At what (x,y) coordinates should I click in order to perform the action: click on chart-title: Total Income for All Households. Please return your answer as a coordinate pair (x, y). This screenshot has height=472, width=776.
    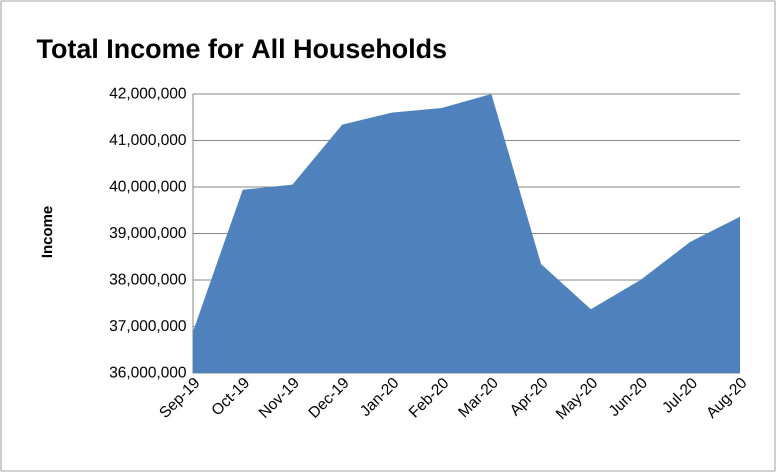
    Looking at the image, I should click on (241, 48).